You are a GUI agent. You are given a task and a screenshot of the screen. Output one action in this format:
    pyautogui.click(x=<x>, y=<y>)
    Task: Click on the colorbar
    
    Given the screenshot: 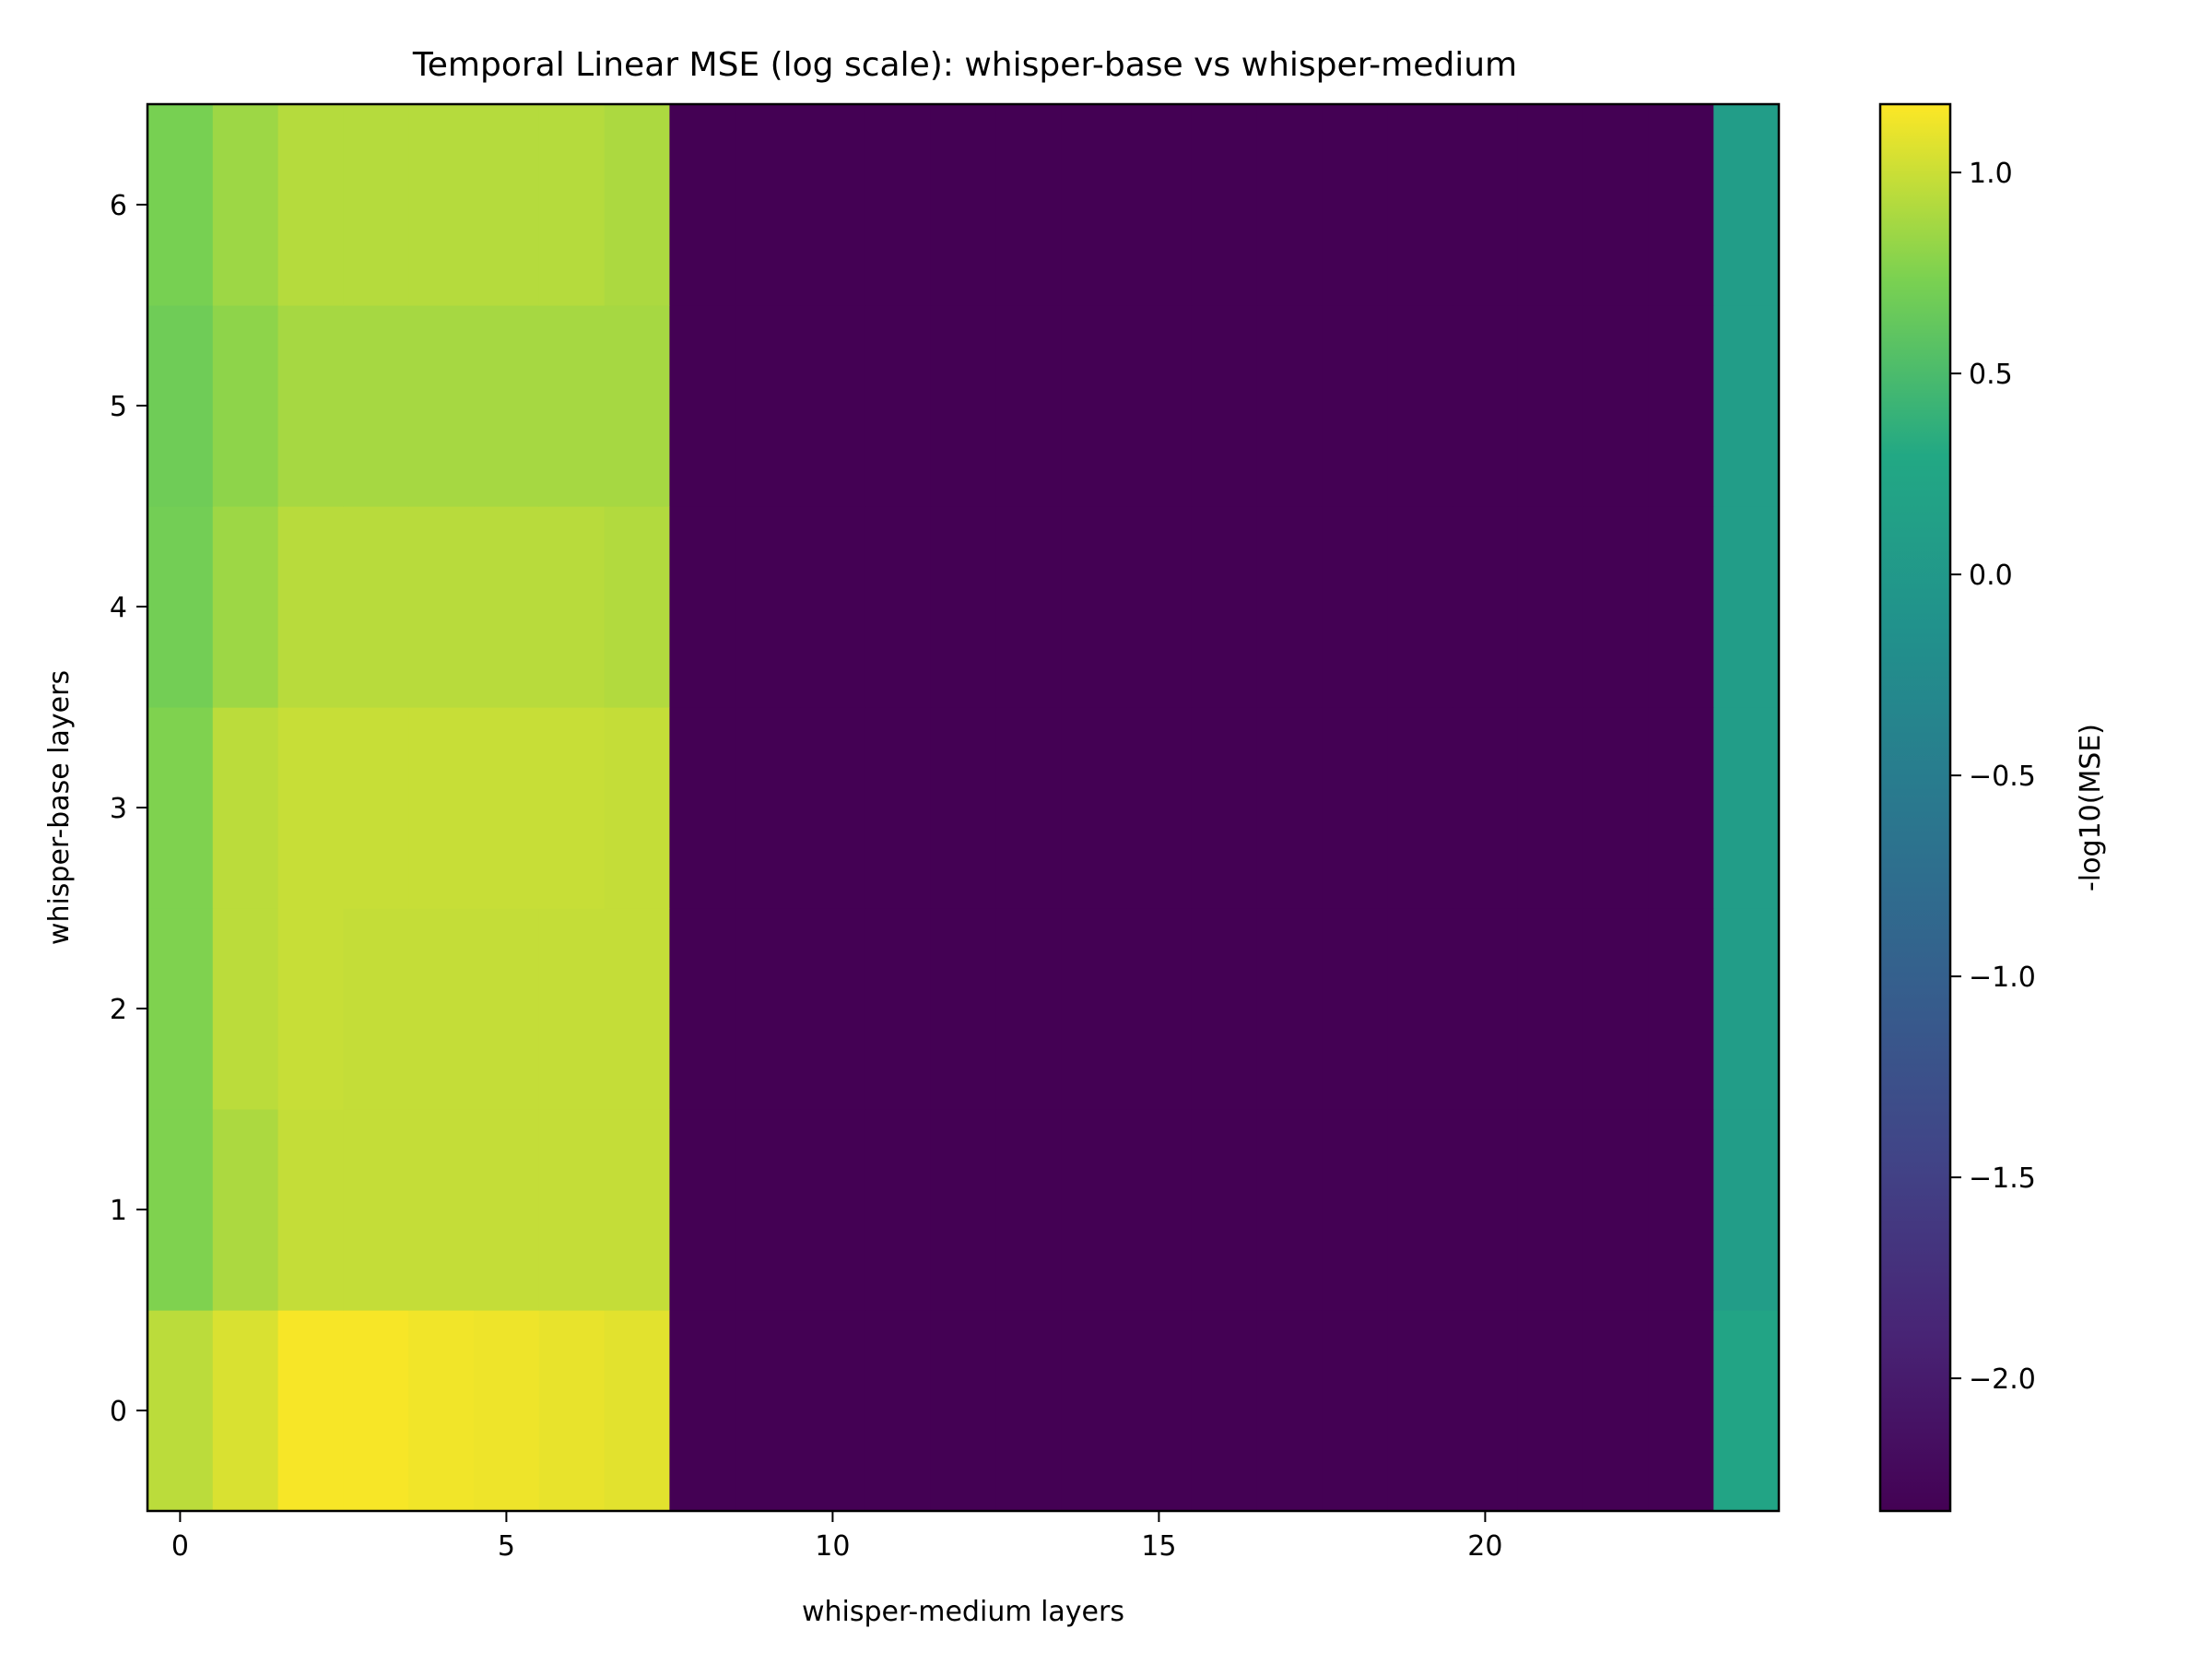 What is the action you would take?
    pyautogui.click(x=1915, y=807)
    